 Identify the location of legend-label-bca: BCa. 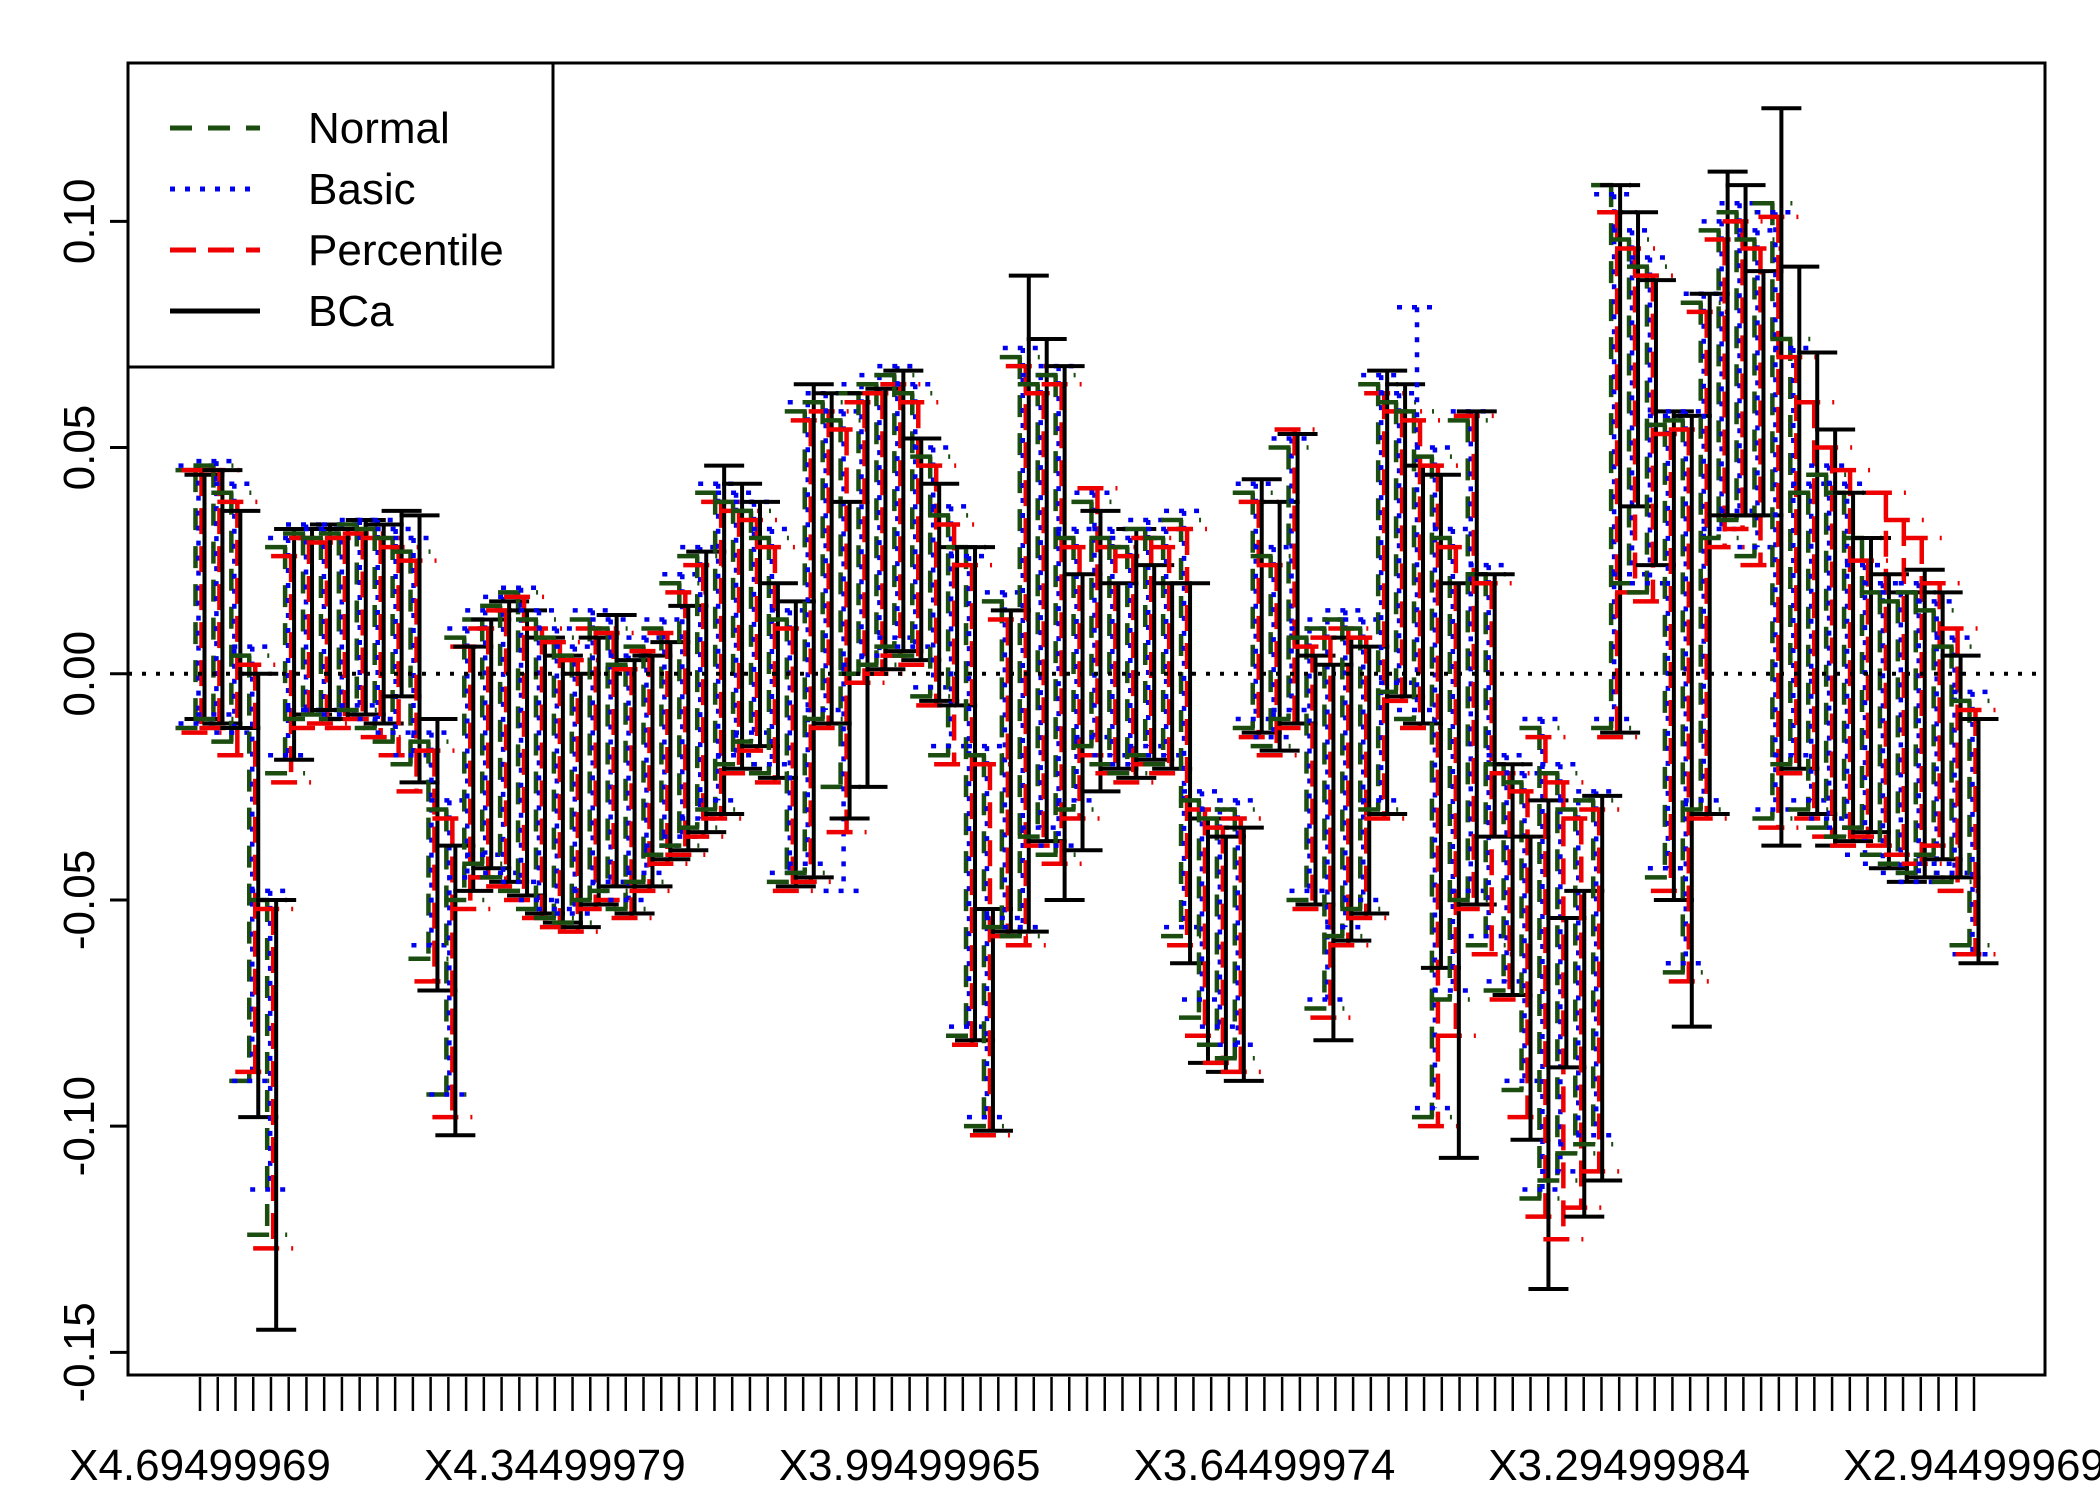
(351, 311).